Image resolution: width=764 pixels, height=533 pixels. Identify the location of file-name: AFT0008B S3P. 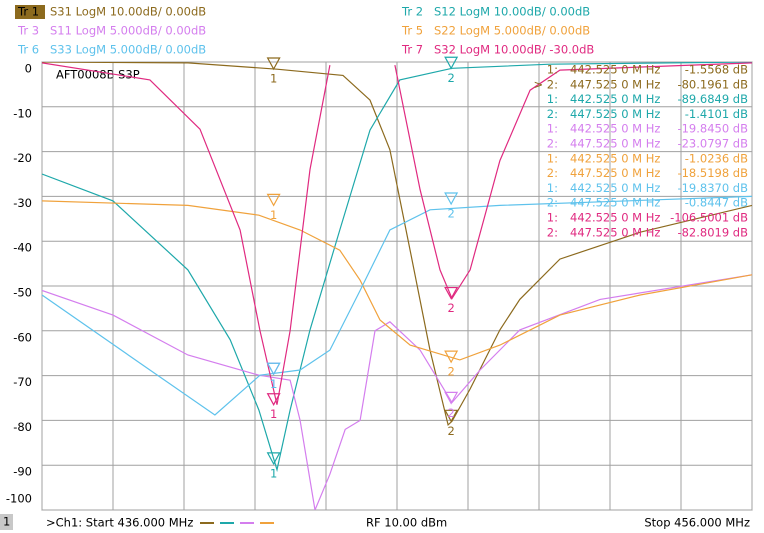
(98, 75).